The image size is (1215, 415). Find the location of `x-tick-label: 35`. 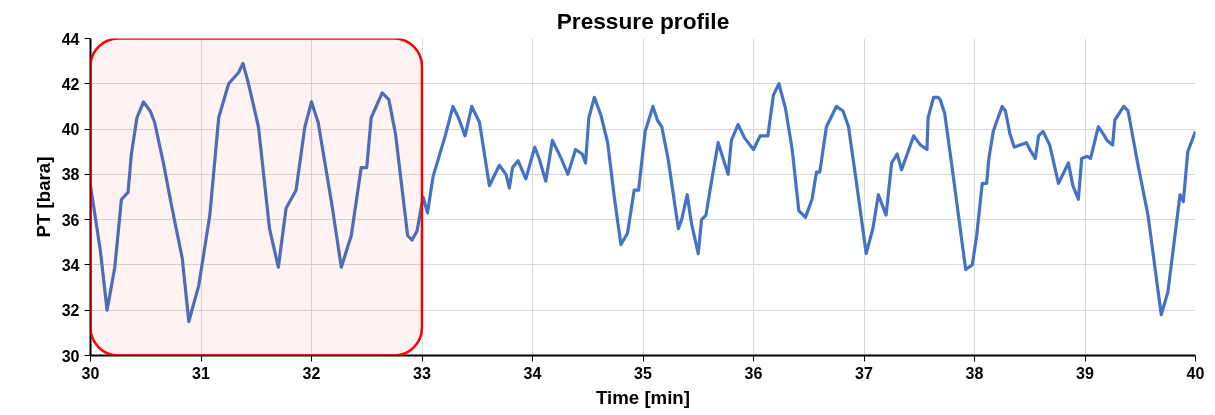

x-tick-label: 35 is located at coordinates (643, 373).